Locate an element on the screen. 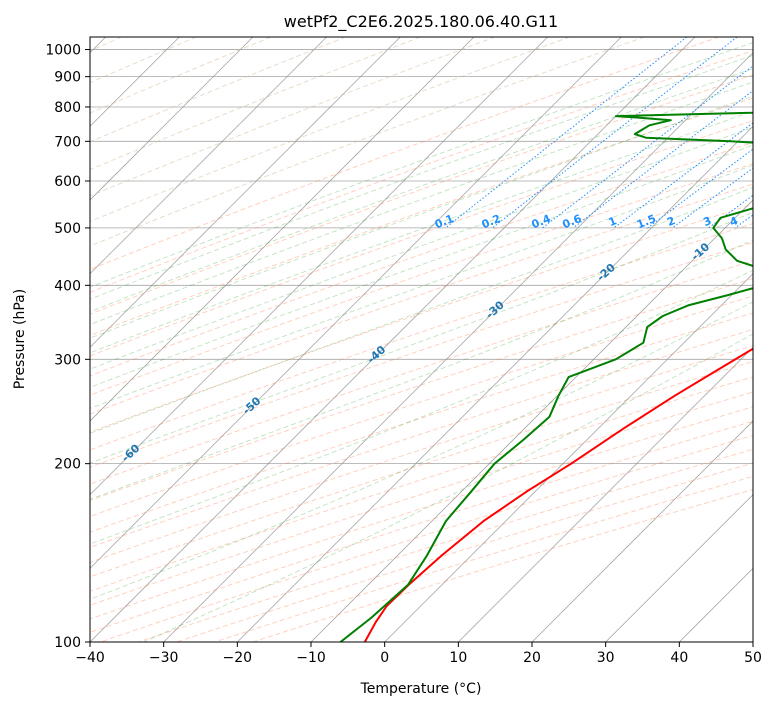  x-axis-label: Temperature (°C) is located at coordinates (421, 689).